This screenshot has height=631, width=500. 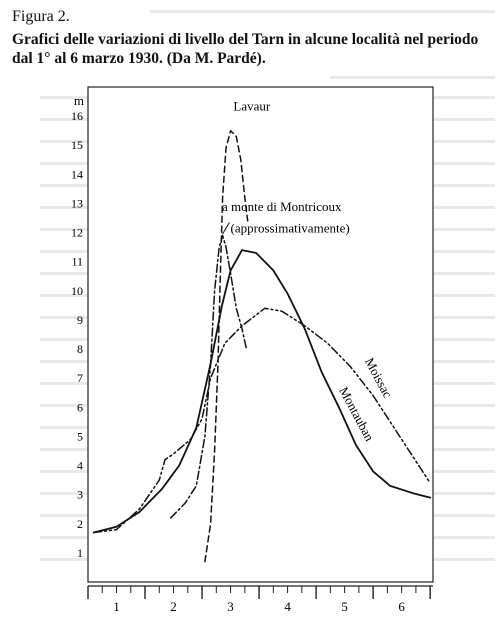 What do you see at coordinates (80, 466) in the screenshot?
I see `y-tick-label: 4` at bounding box center [80, 466].